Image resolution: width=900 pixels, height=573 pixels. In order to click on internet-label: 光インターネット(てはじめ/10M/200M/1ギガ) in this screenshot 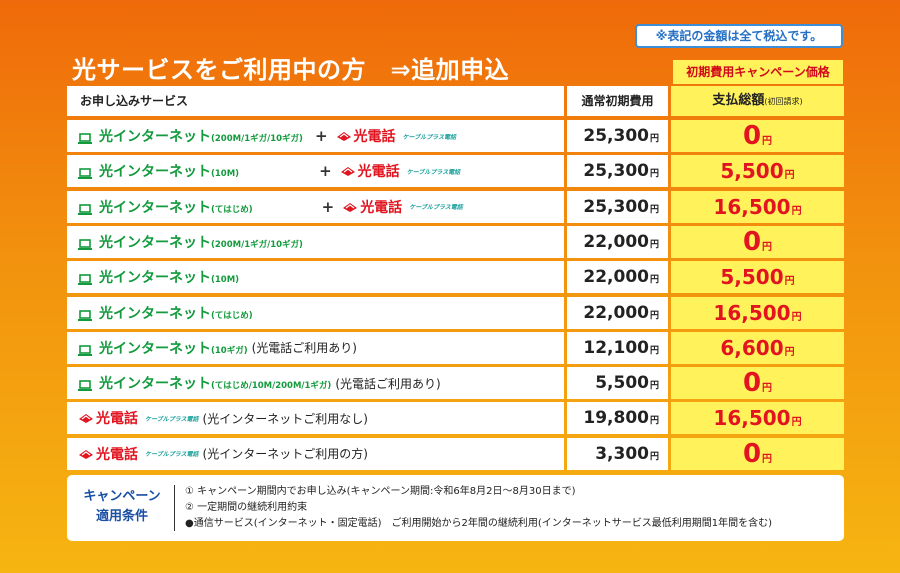, I will do `click(215, 383)`.